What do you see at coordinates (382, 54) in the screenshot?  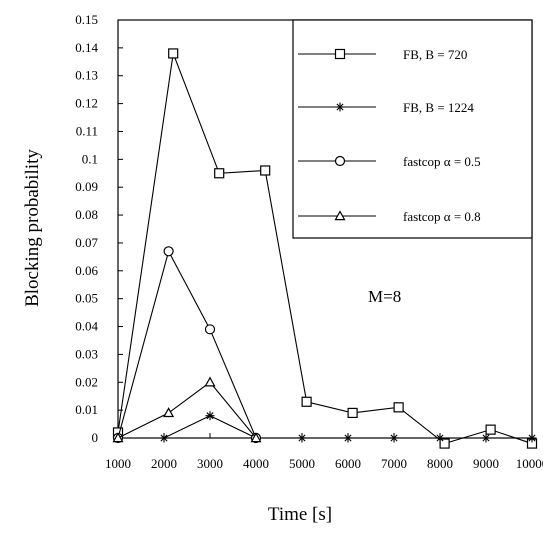 I see `legend-entry: FB, B = 720` at bounding box center [382, 54].